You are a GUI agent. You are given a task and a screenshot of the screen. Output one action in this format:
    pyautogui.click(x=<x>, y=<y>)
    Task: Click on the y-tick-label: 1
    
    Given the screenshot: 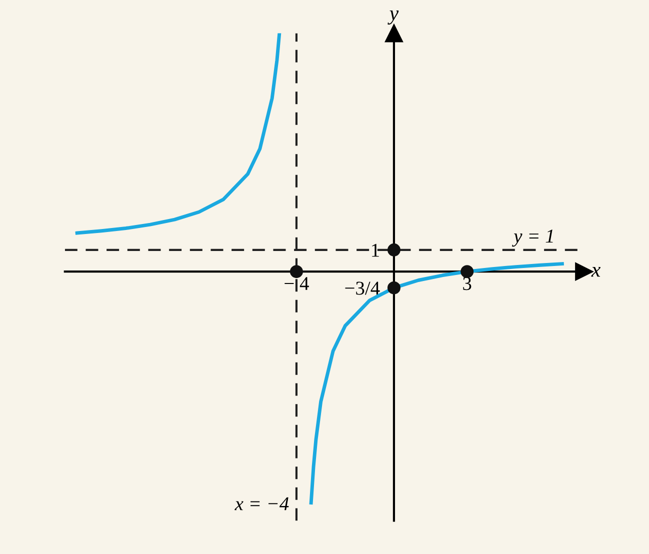 What is the action you would take?
    pyautogui.click(x=375, y=250)
    